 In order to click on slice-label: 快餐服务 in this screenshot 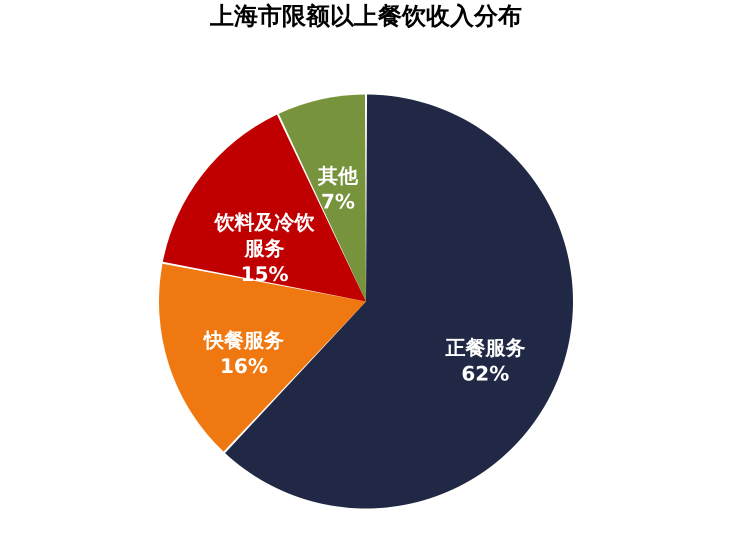, I will do `click(243, 340)`.